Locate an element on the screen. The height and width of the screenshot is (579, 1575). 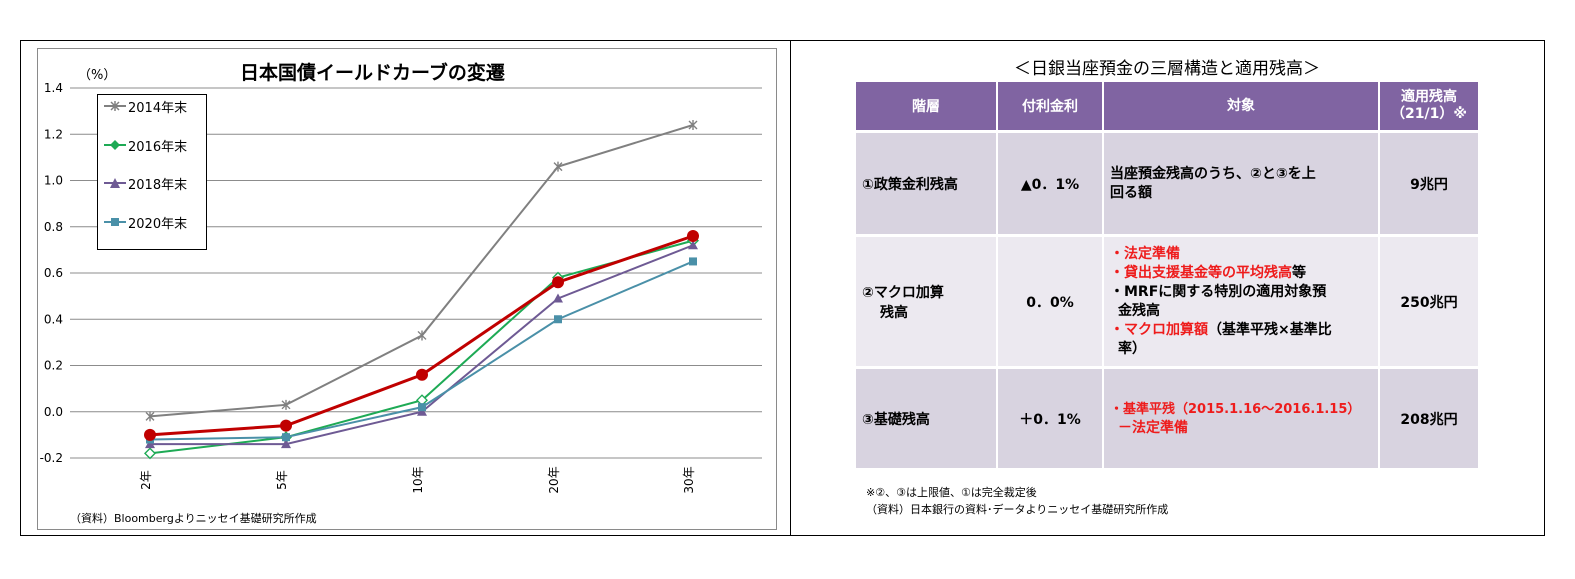
y-tick-label: 1.0 is located at coordinates (53, 181).